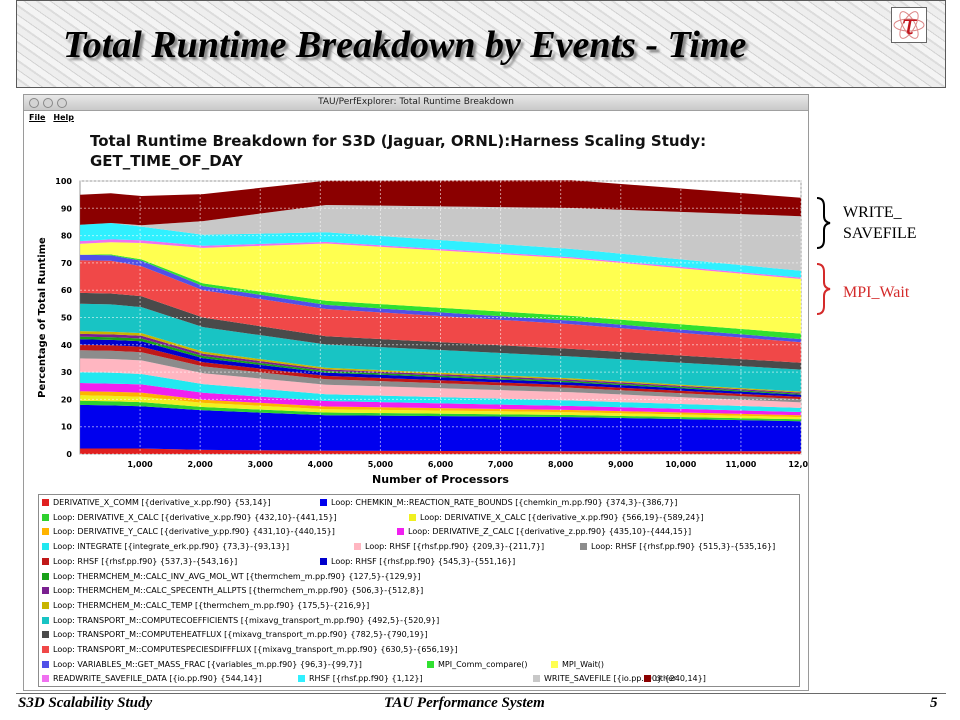 Image resolution: width=960 pixels, height=720 pixels. I want to click on legend-item: MPI_Comm_compare(), so click(477, 664).